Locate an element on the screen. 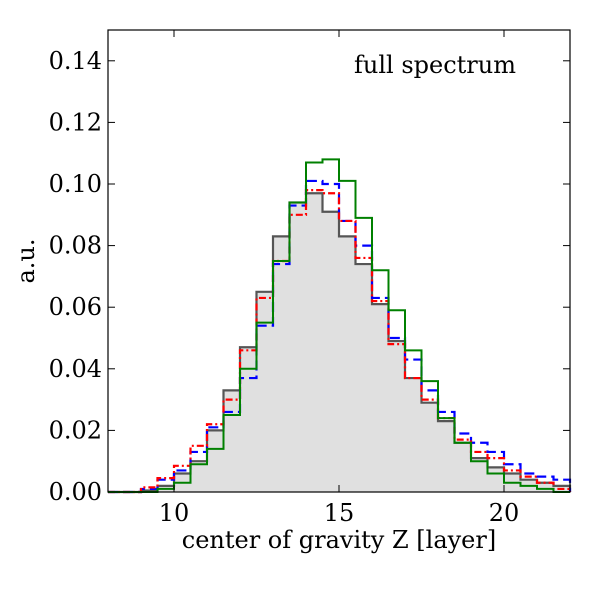 Image resolution: width=600 pixels, height=600 pixels. y-tick-label: 0.06 is located at coordinates (75, 307).